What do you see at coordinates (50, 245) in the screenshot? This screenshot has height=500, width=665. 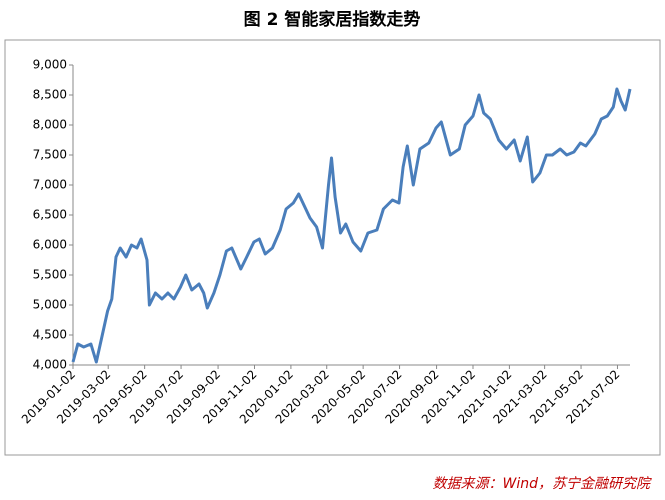 I see `y-tick-label: 6,000` at bounding box center [50, 245].